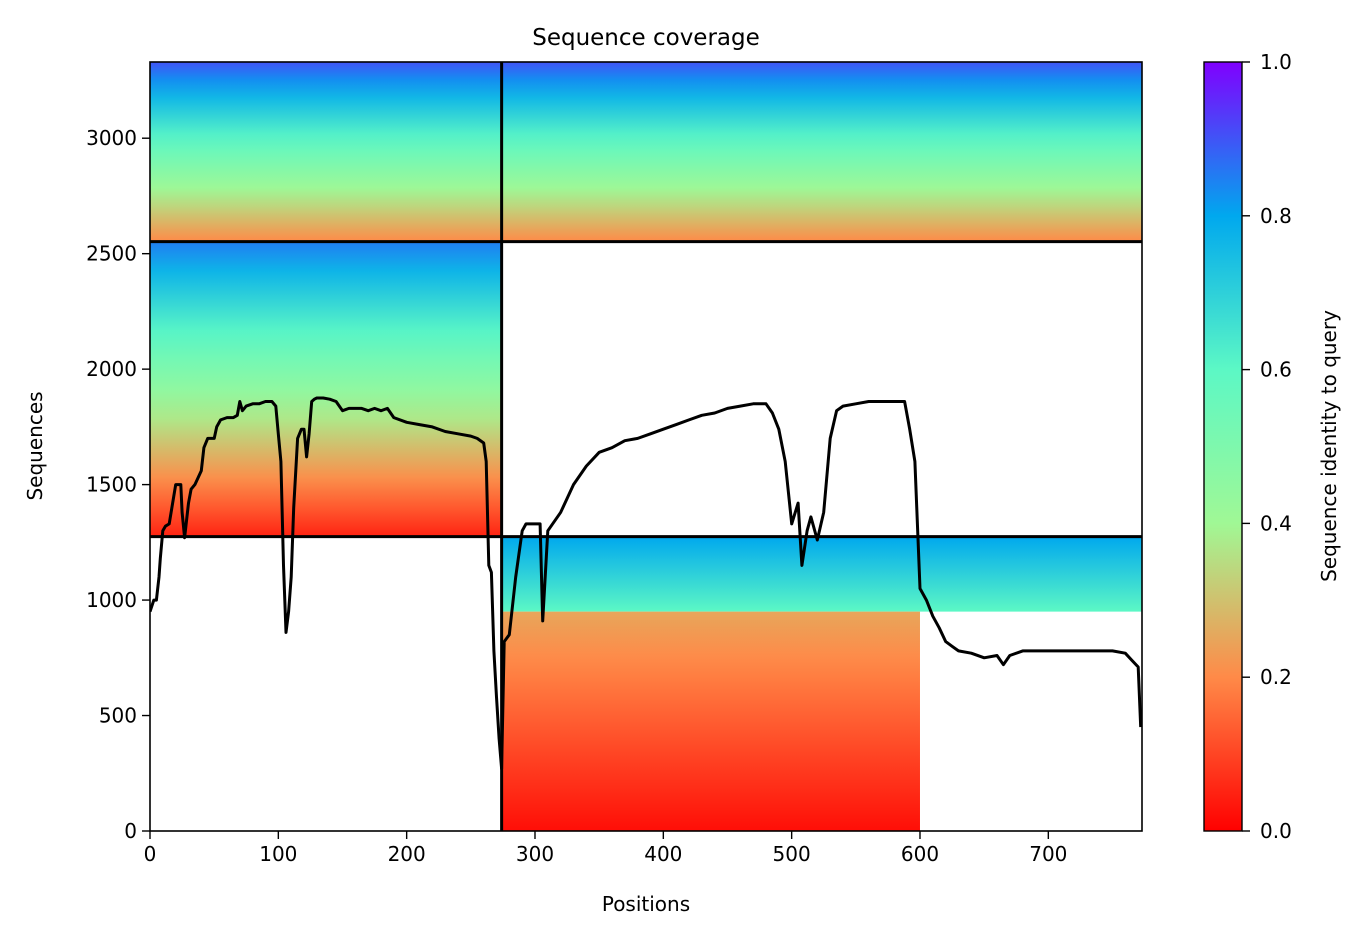  What do you see at coordinates (111, 254) in the screenshot?
I see `y-tick-label: 2500` at bounding box center [111, 254].